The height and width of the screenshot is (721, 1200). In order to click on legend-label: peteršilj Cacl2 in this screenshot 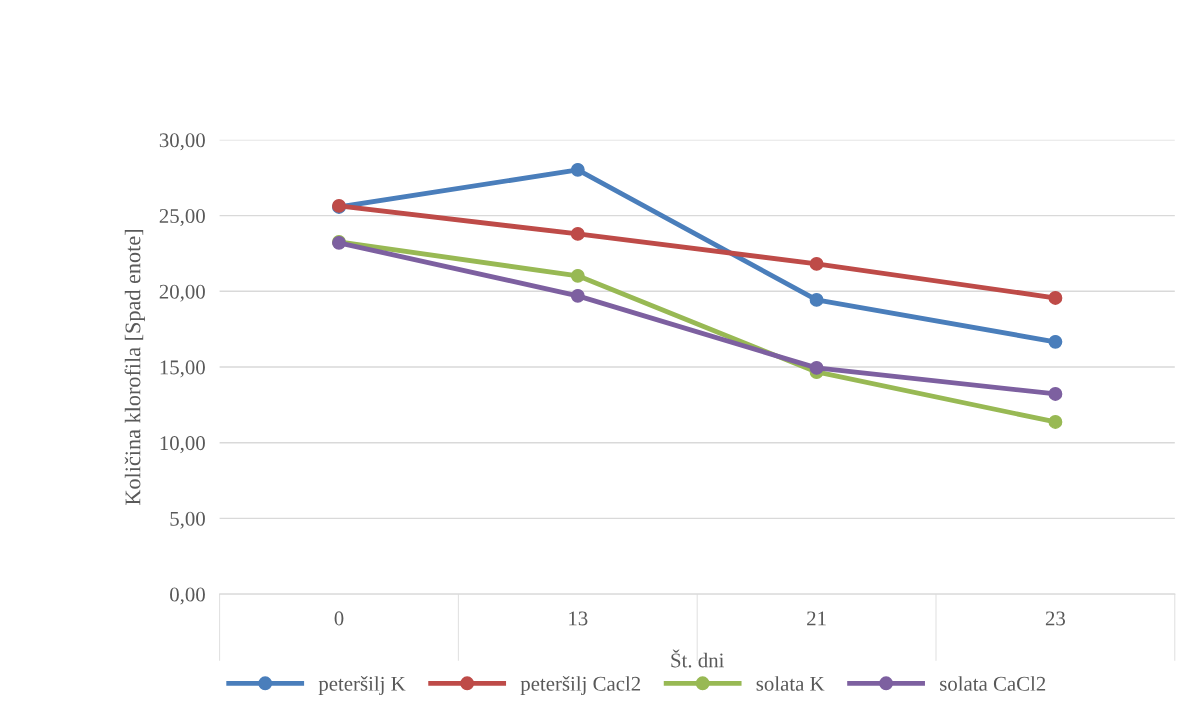, I will do `click(580, 686)`.